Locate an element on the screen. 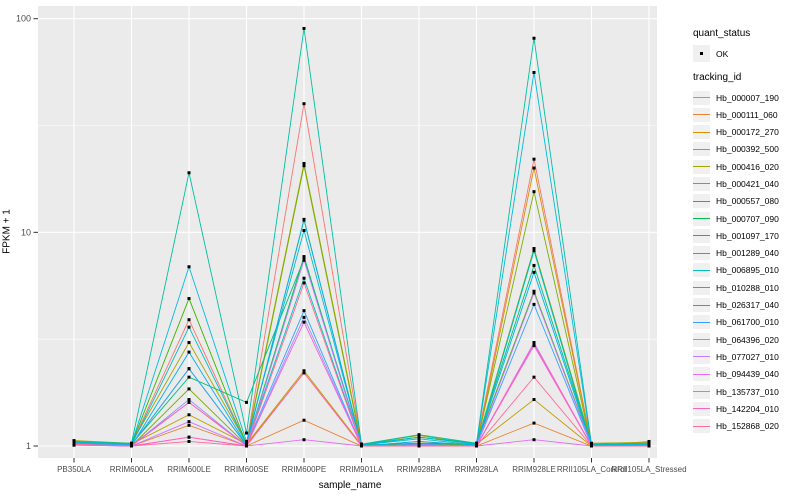 This screenshot has height=500, width=800. legend-item-Hb_064396_020: Hb_064396_020 is located at coordinates (746, 339).